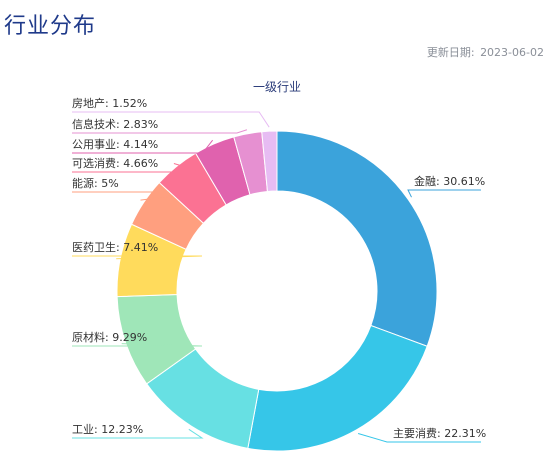 The width and height of the screenshot is (554, 460). Describe the element at coordinates (115, 247) in the screenshot. I see `slice-label-4: 医药卫生: 7.41%` at that location.